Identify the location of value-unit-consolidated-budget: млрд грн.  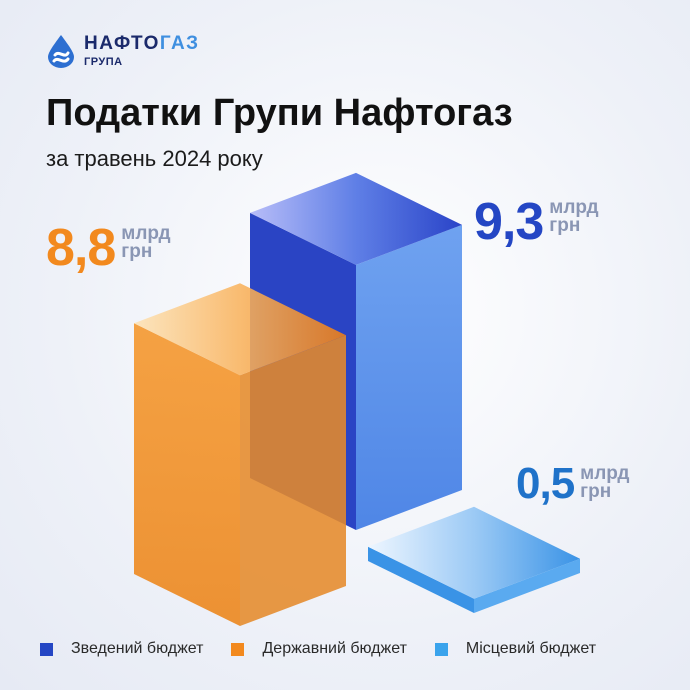
(574, 216).